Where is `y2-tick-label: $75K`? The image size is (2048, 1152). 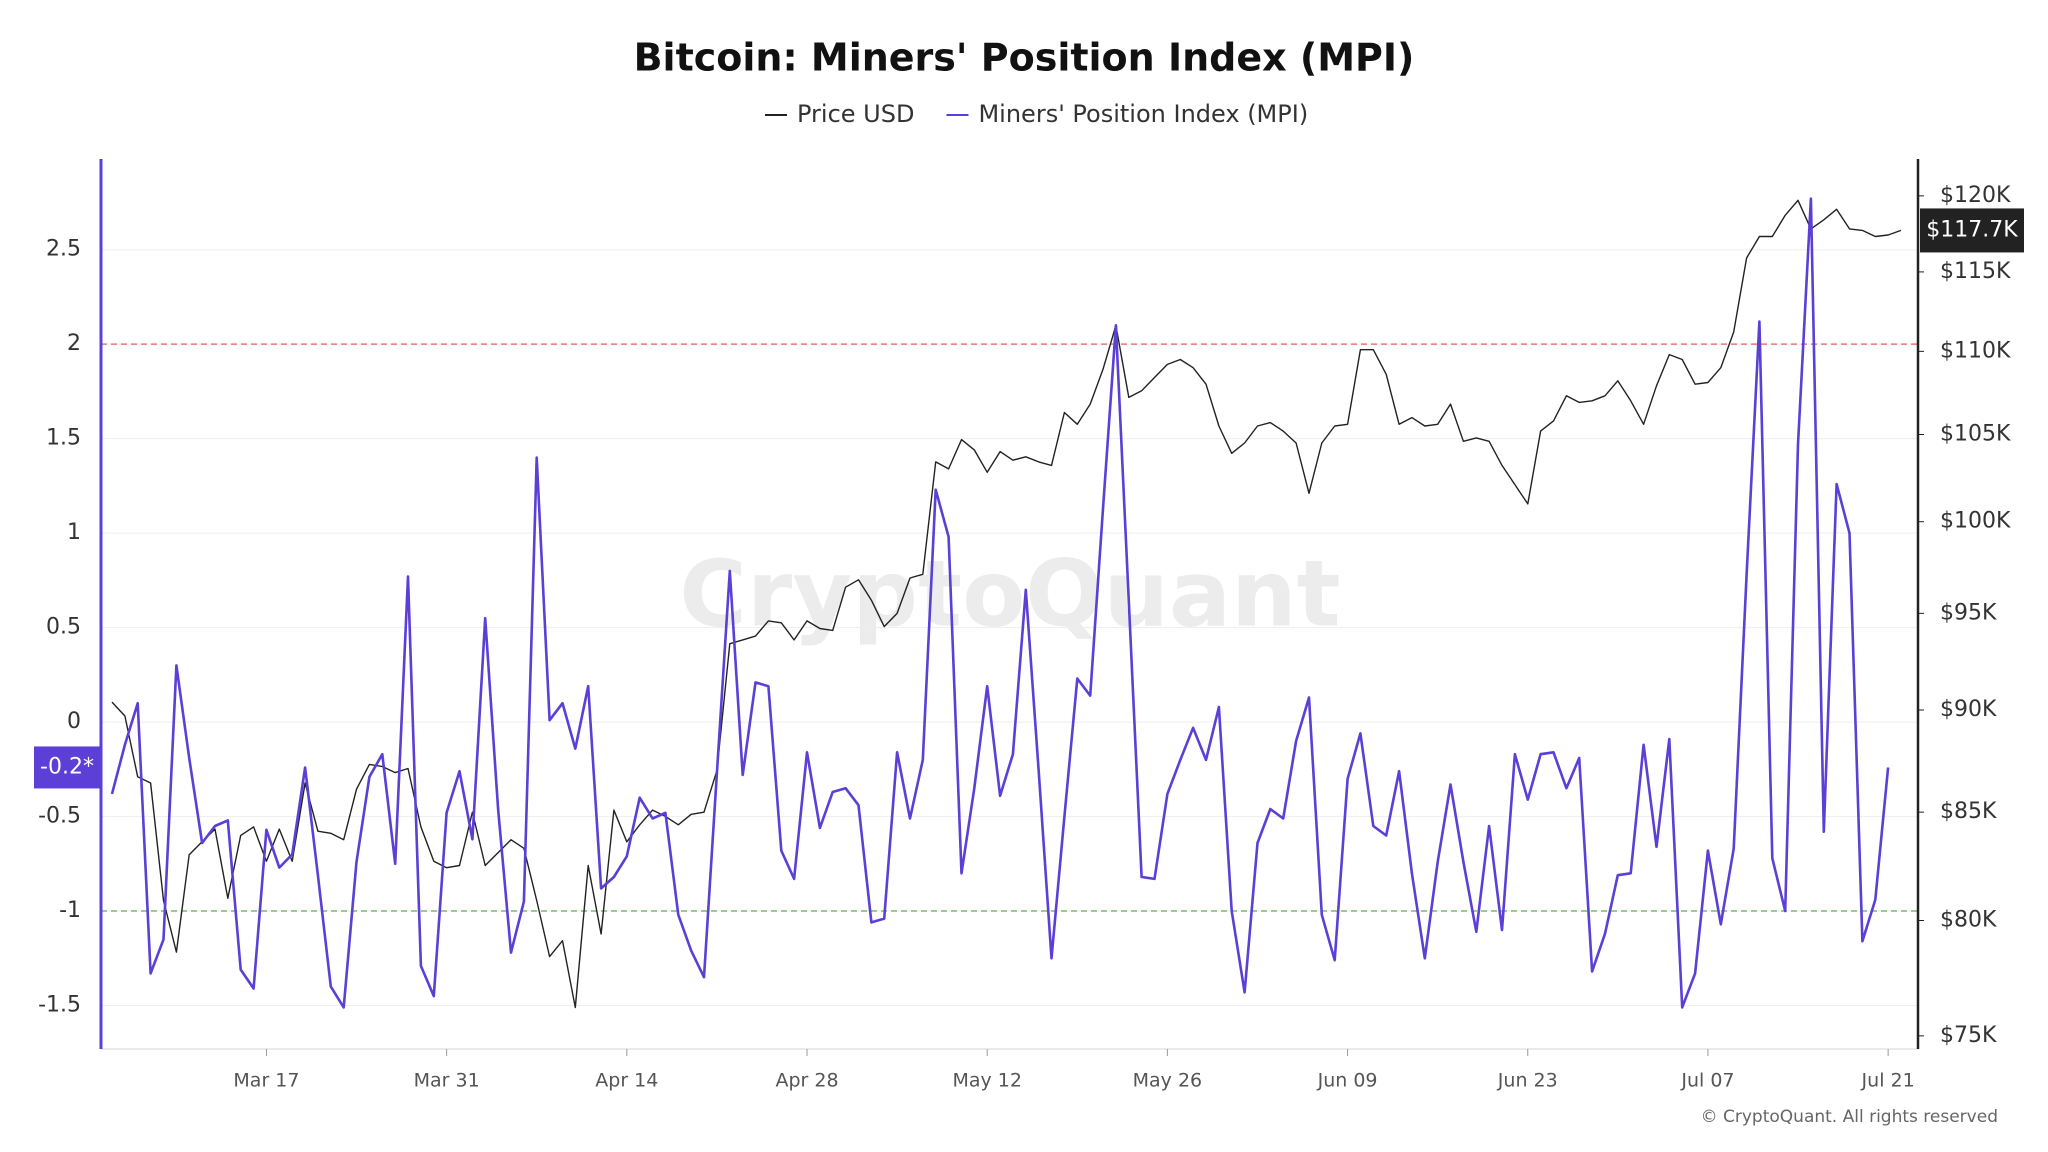
y2-tick-label: $75K is located at coordinates (1968, 1035).